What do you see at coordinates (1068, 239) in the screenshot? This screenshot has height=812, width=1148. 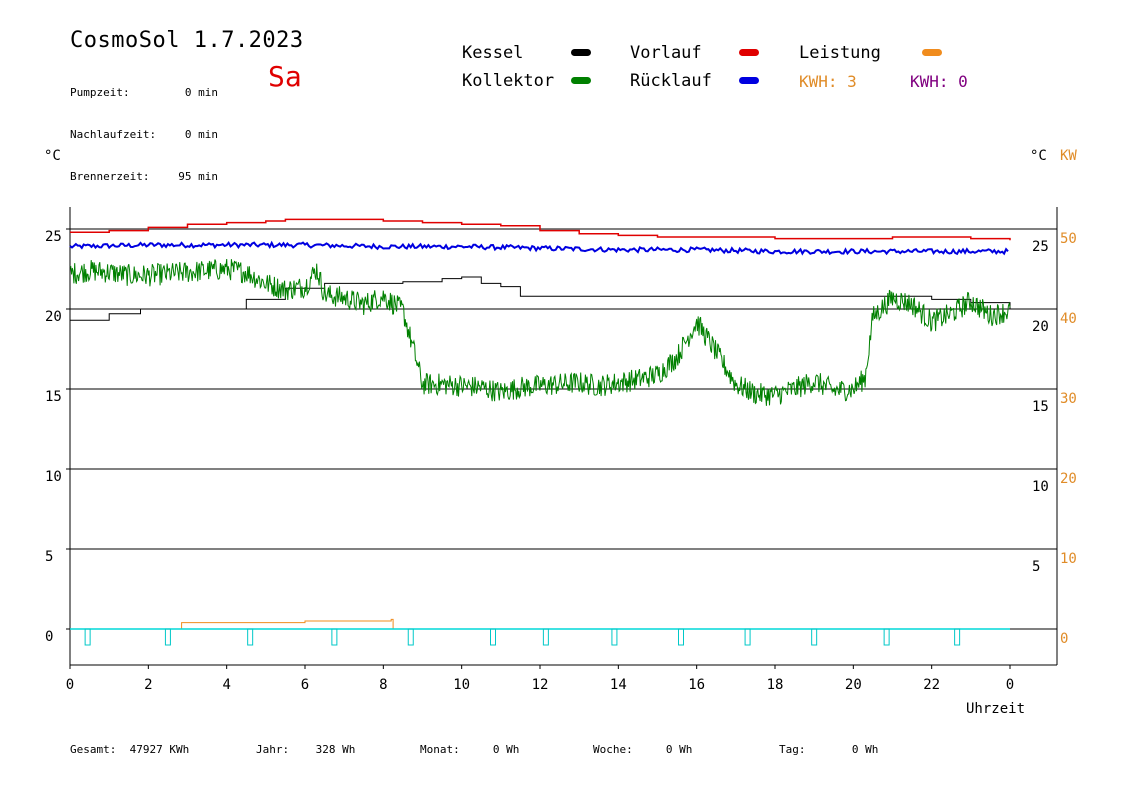 I see `y-right-kw-tick-label: 50` at bounding box center [1068, 239].